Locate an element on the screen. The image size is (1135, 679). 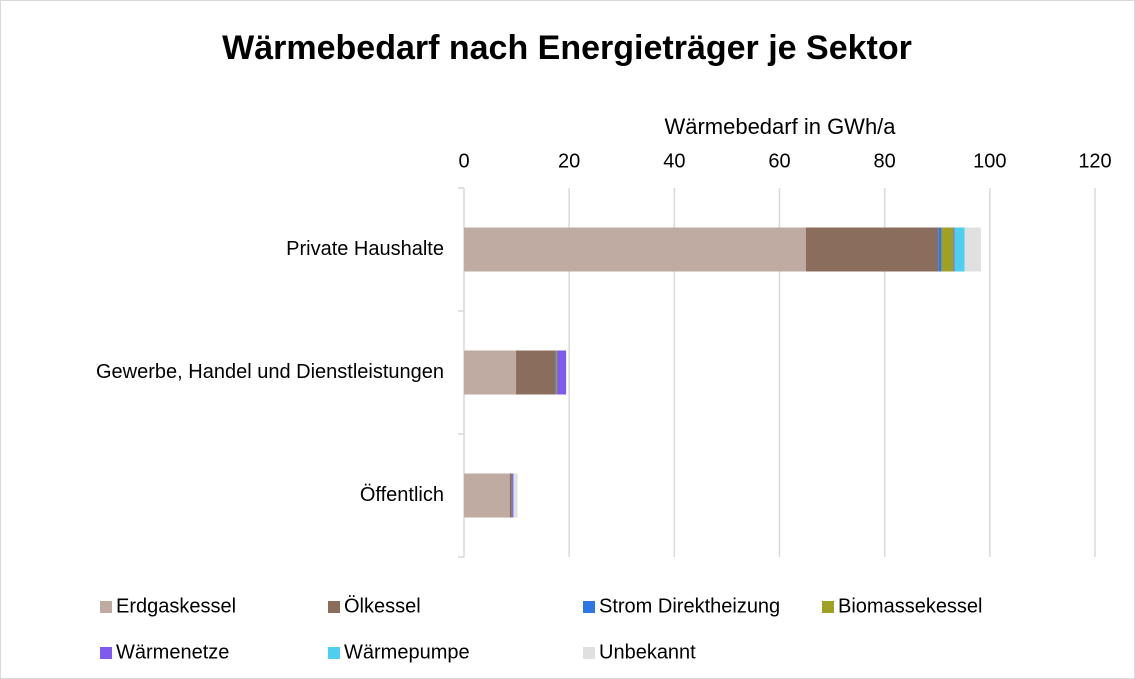
chart-title: Wärmebedarf nach Energieträger je Sektor is located at coordinates (567, 48).